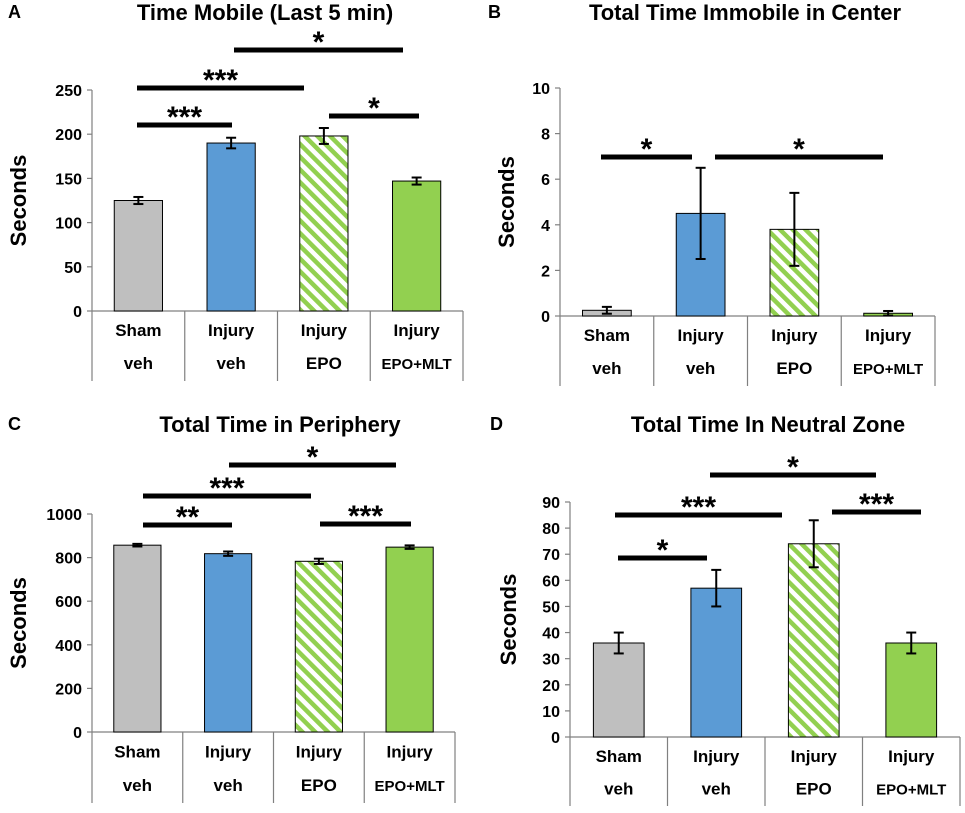 The width and height of the screenshot is (965, 813). What do you see at coordinates (496, 424) in the screenshot?
I see `panel-label: D` at bounding box center [496, 424].